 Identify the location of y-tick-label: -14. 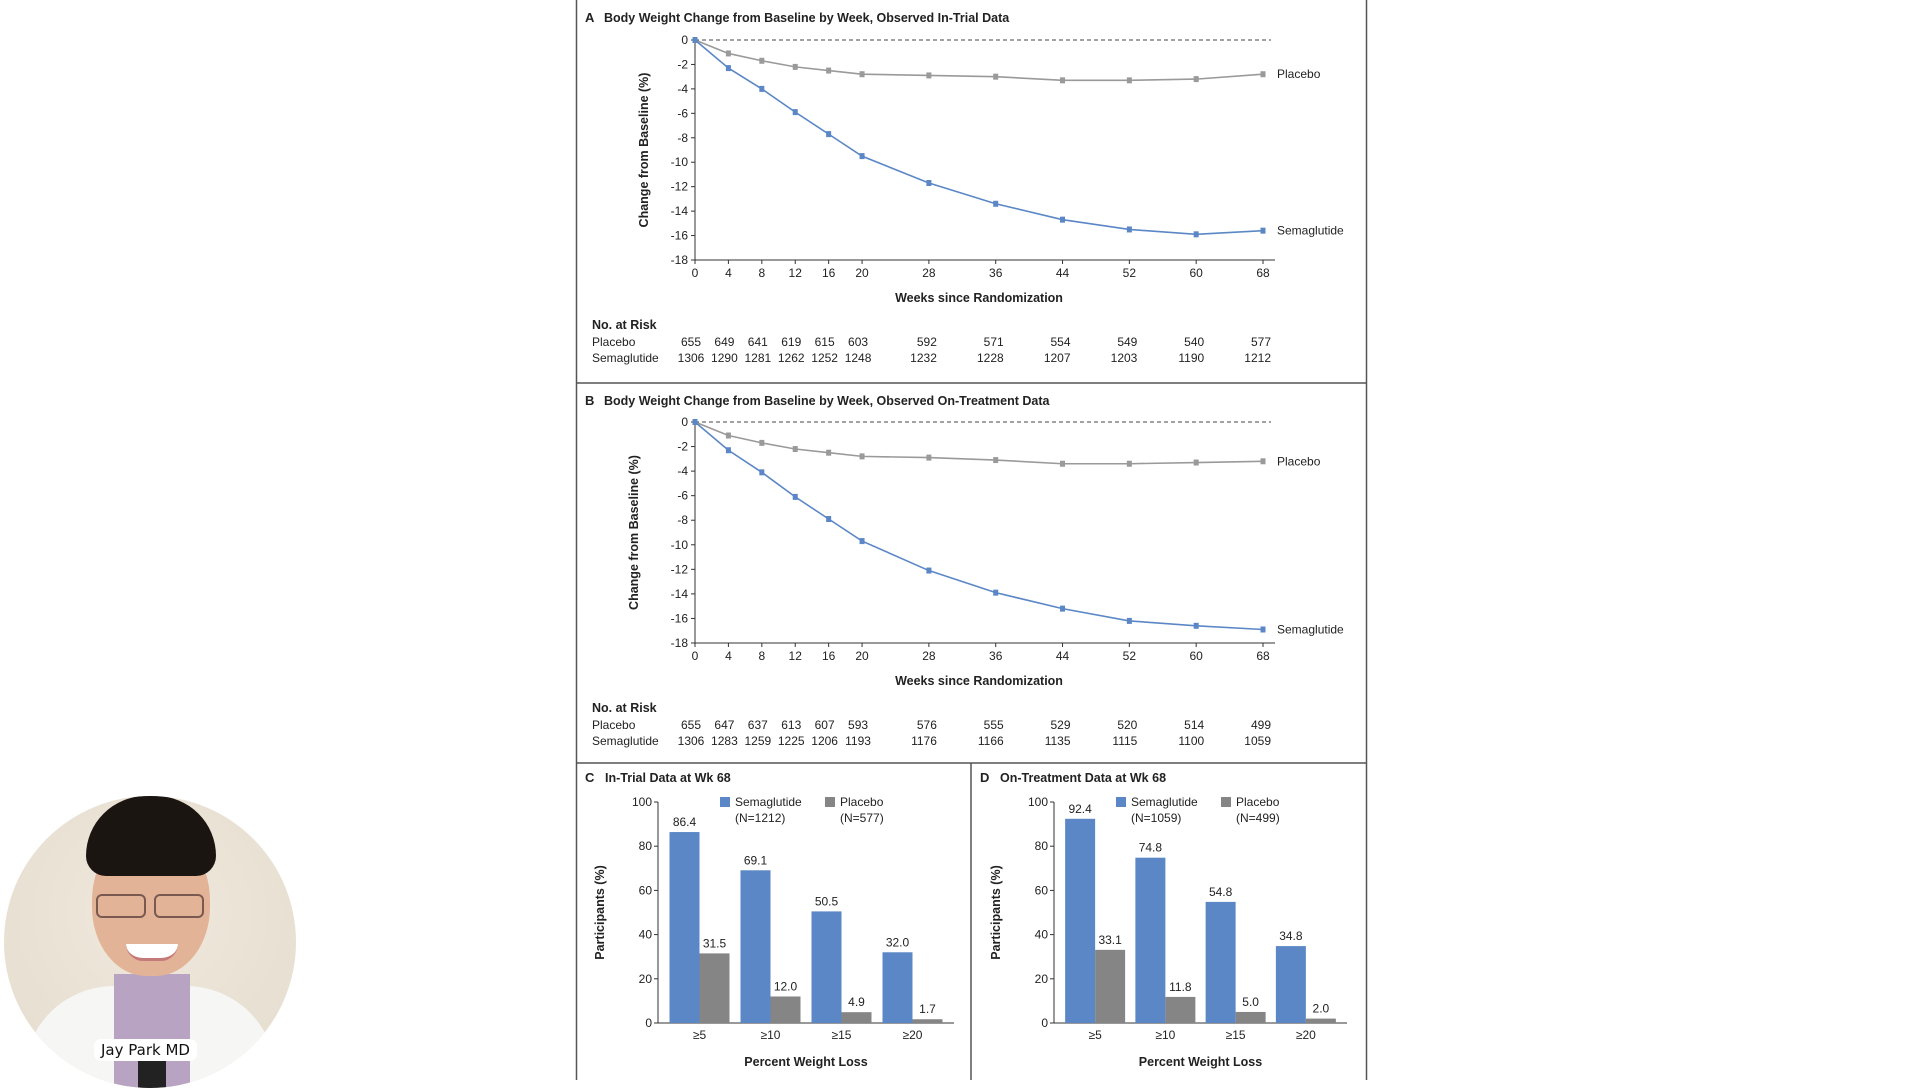
(680, 594).